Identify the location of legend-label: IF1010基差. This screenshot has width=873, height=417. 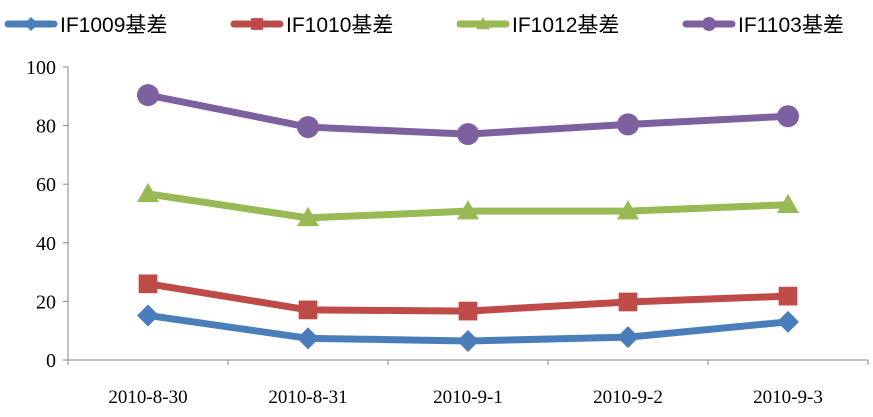
(339, 25).